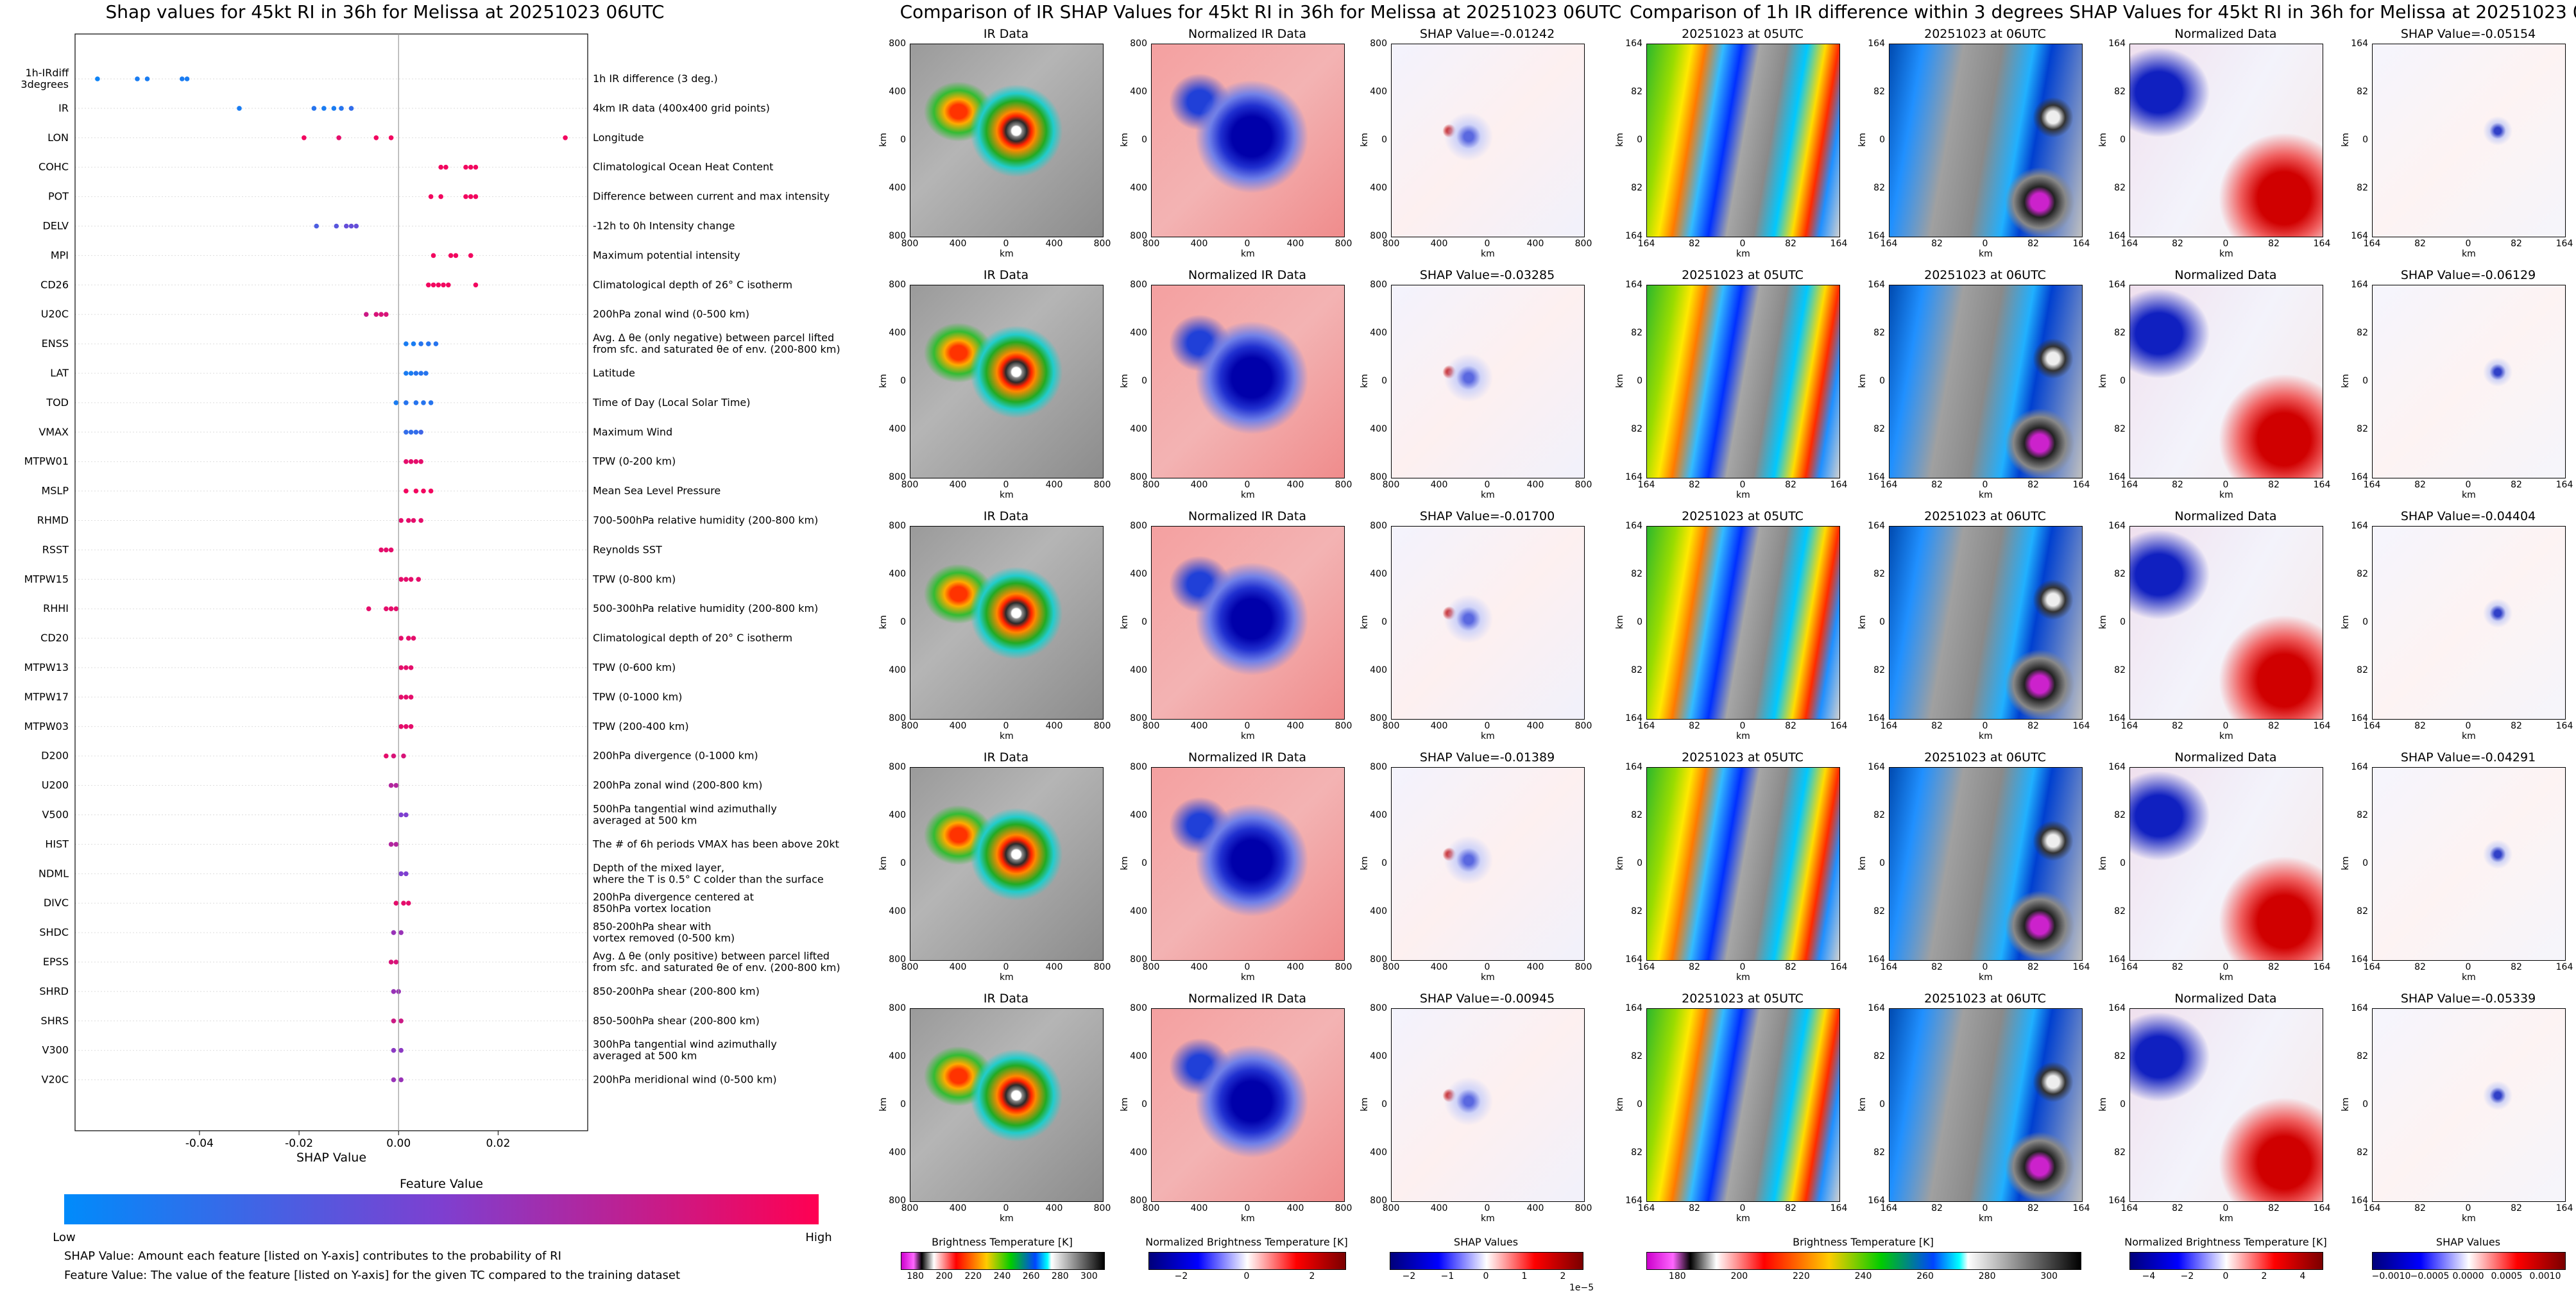 The width and height of the screenshot is (2576, 1293). Describe the element at coordinates (53, 520) in the screenshot. I see `feature-label: RHMD` at that location.